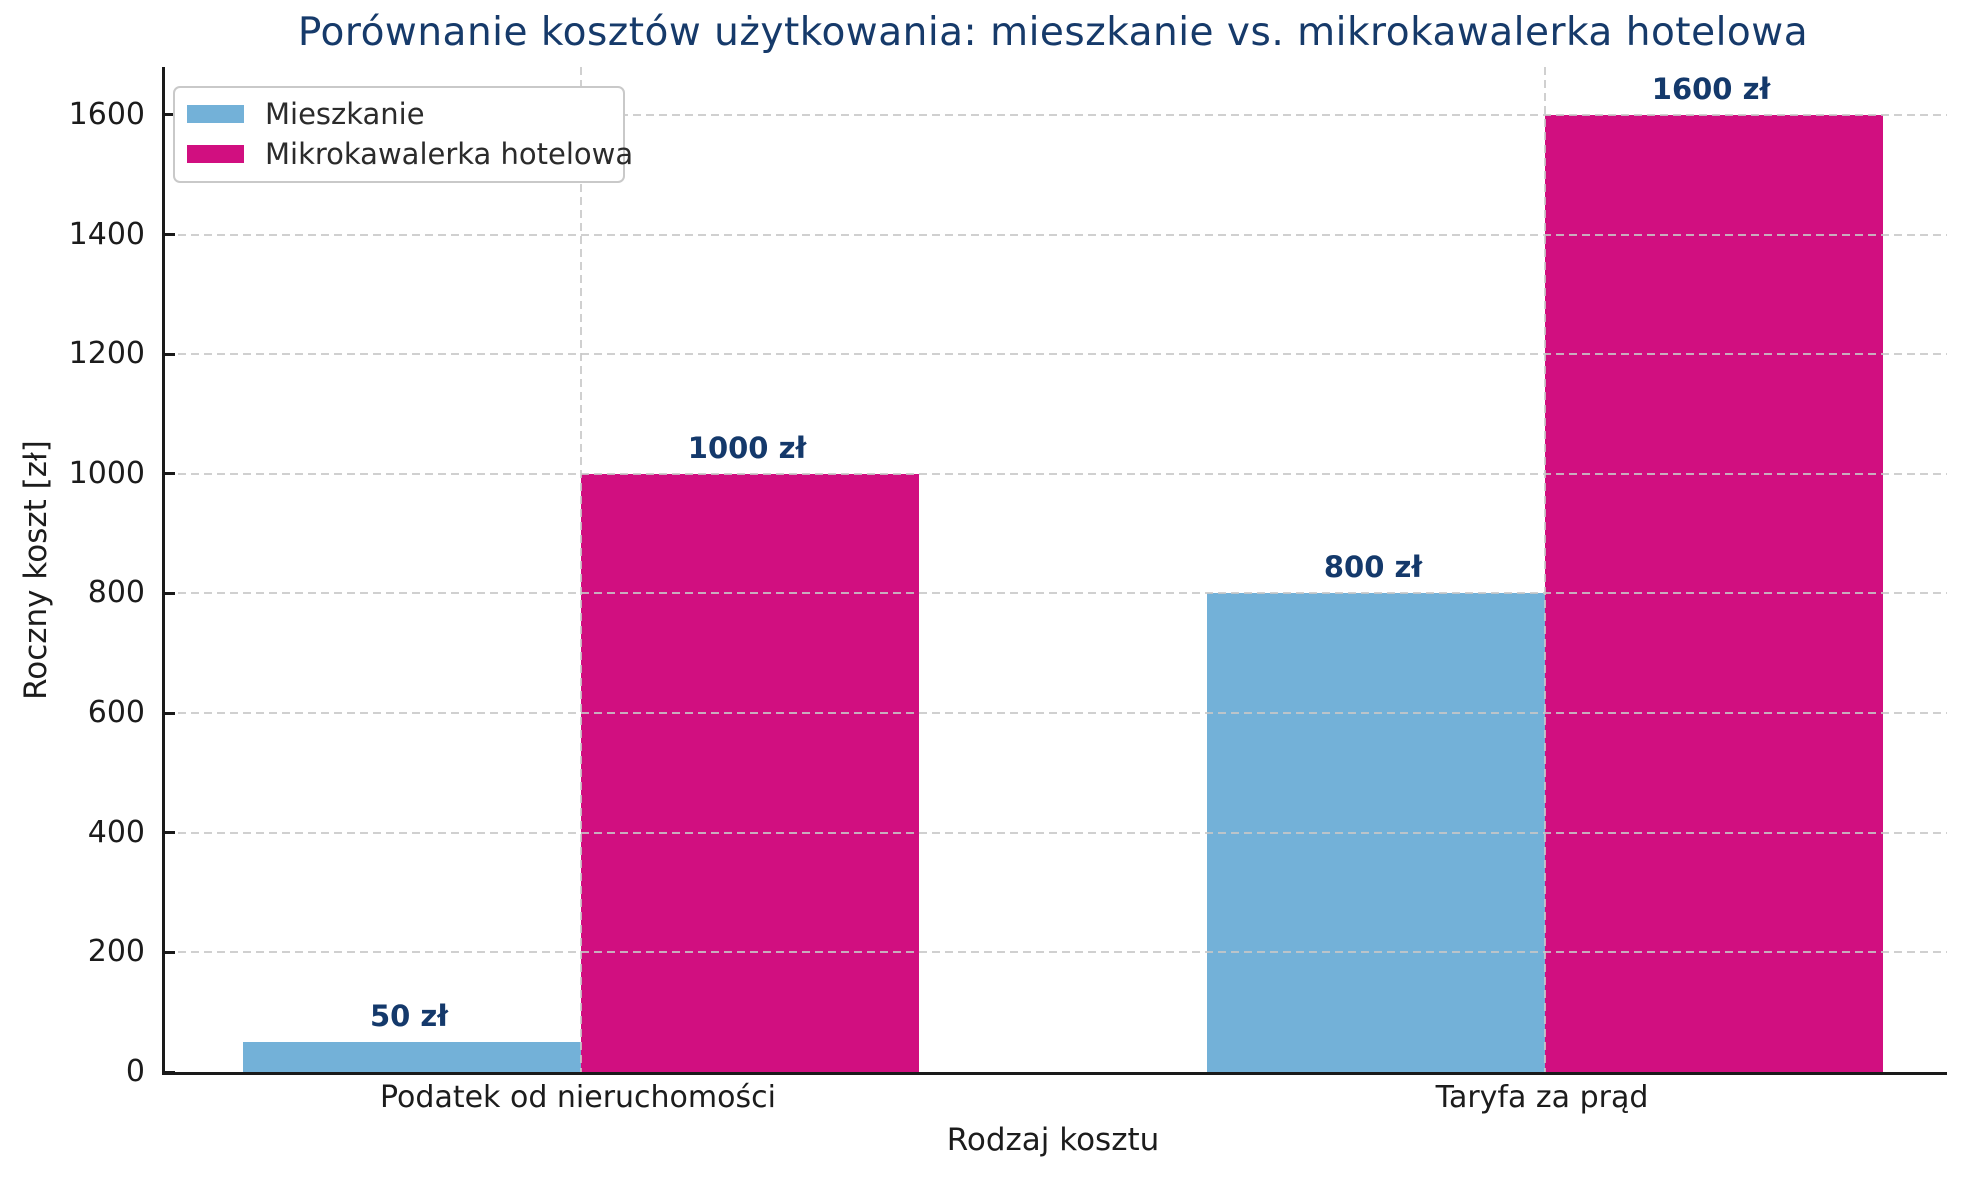  What do you see at coordinates (116, 593) in the screenshot?
I see `y-tick-label: 800` at bounding box center [116, 593].